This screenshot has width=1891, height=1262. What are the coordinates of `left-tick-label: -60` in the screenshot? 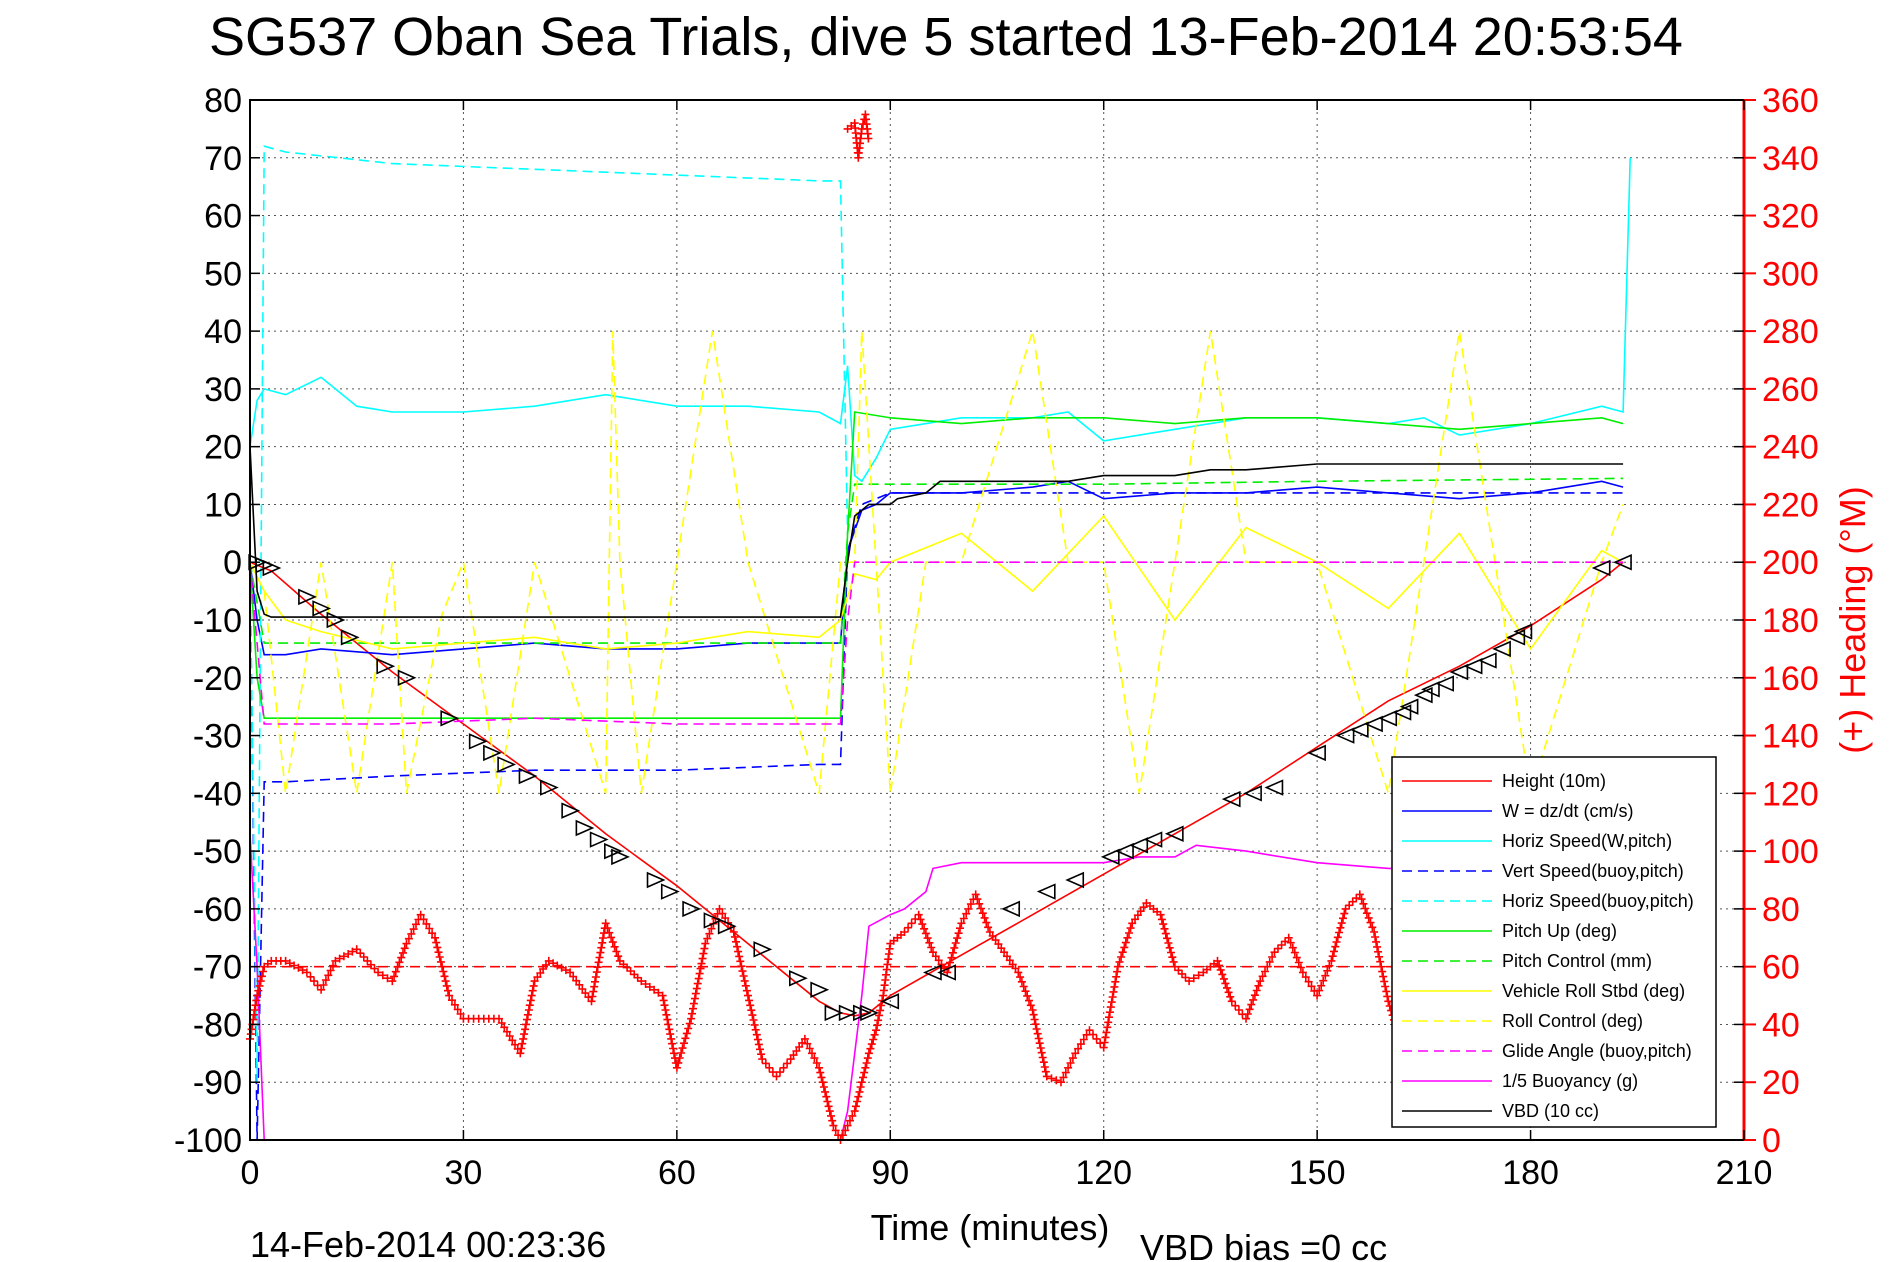 It's located at (217, 910).